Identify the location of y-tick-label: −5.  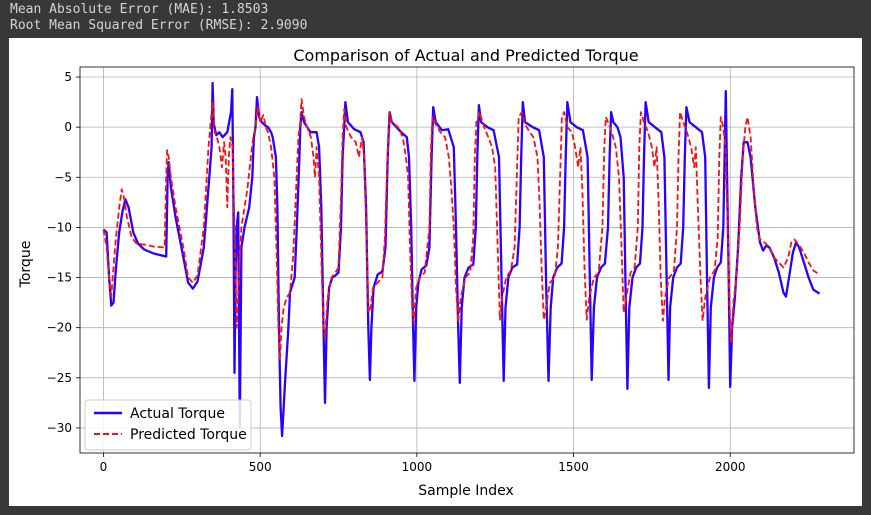
(63, 177).